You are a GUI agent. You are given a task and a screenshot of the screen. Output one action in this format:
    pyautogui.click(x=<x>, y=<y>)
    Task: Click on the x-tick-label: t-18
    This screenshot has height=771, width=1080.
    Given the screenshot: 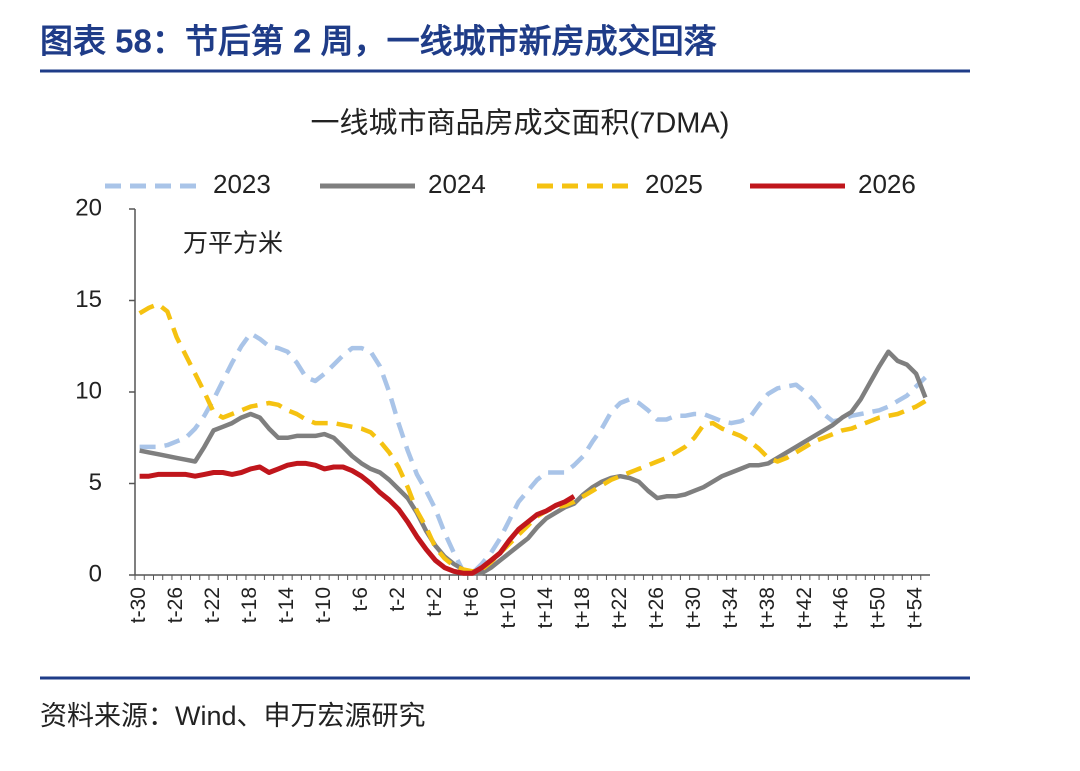 What is the action you would take?
    pyautogui.click(x=249, y=605)
    